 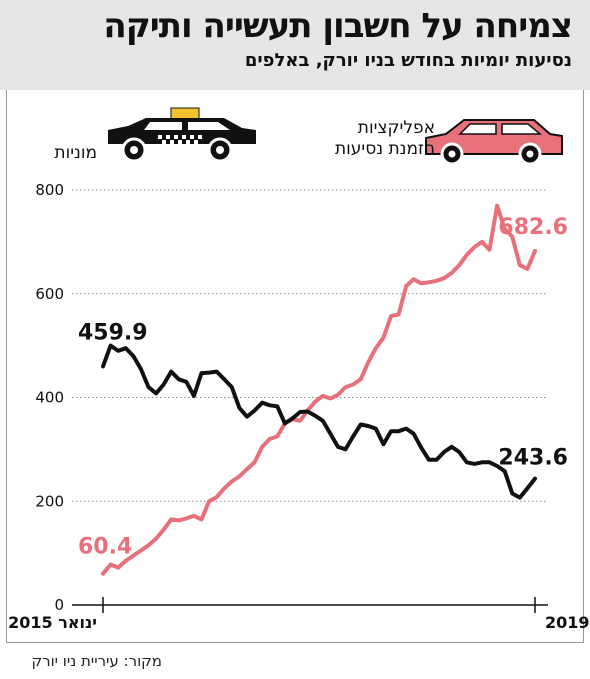 What do you see at coordinates (567, 622) in the screenshot?
I see `x-tick-label-end: אוקטובר 2019` at bounding box center [567, 622].